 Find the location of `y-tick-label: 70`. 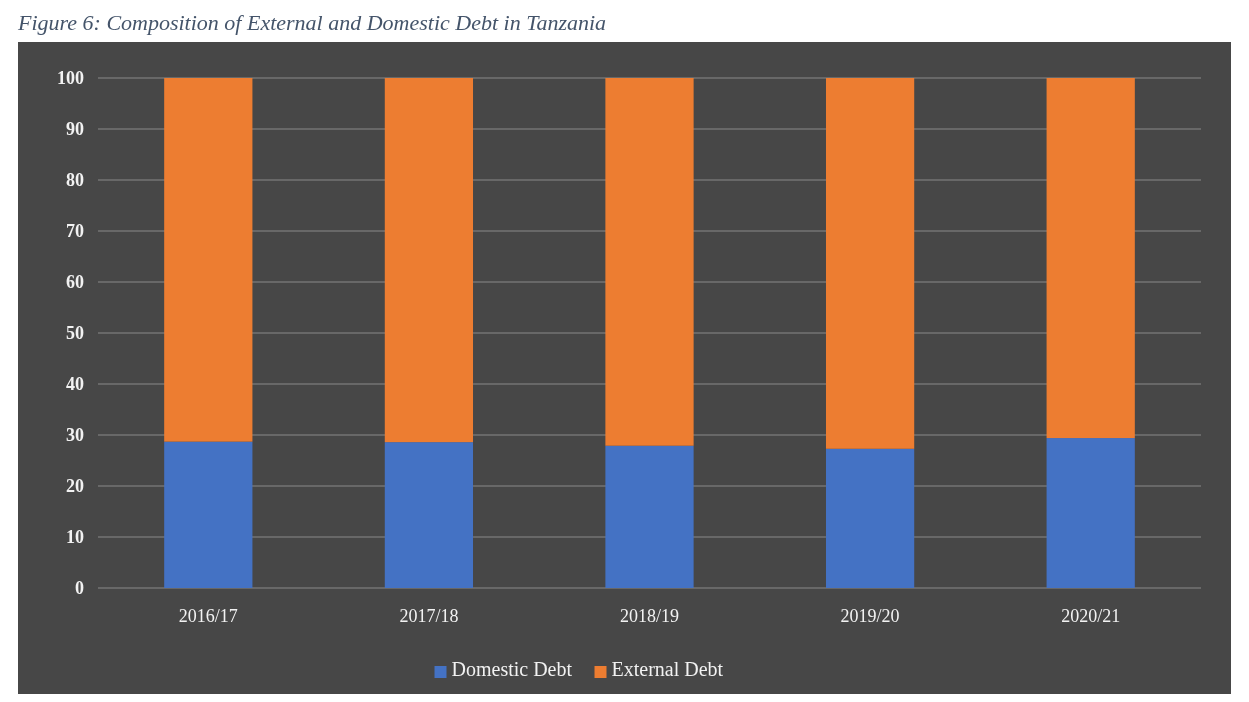

y-tick-label: 70 is located at coordinates (75, 231).